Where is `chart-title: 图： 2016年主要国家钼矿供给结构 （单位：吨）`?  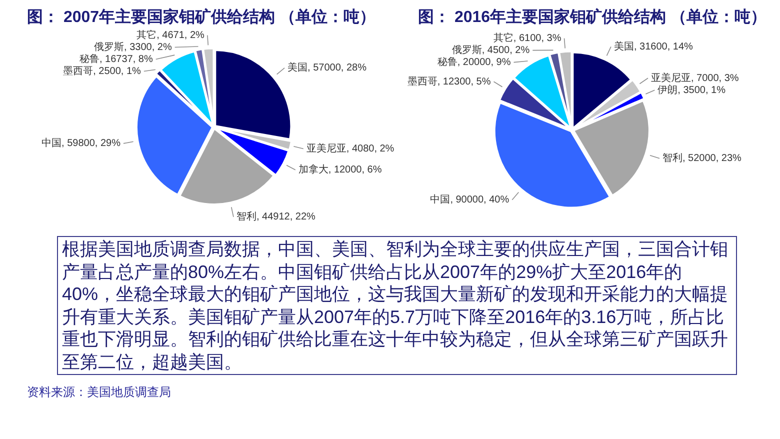
chart-title: 图： 2016年主要国家钼矿供给结构 （单位：吨） is located at coordinates (592, 17).